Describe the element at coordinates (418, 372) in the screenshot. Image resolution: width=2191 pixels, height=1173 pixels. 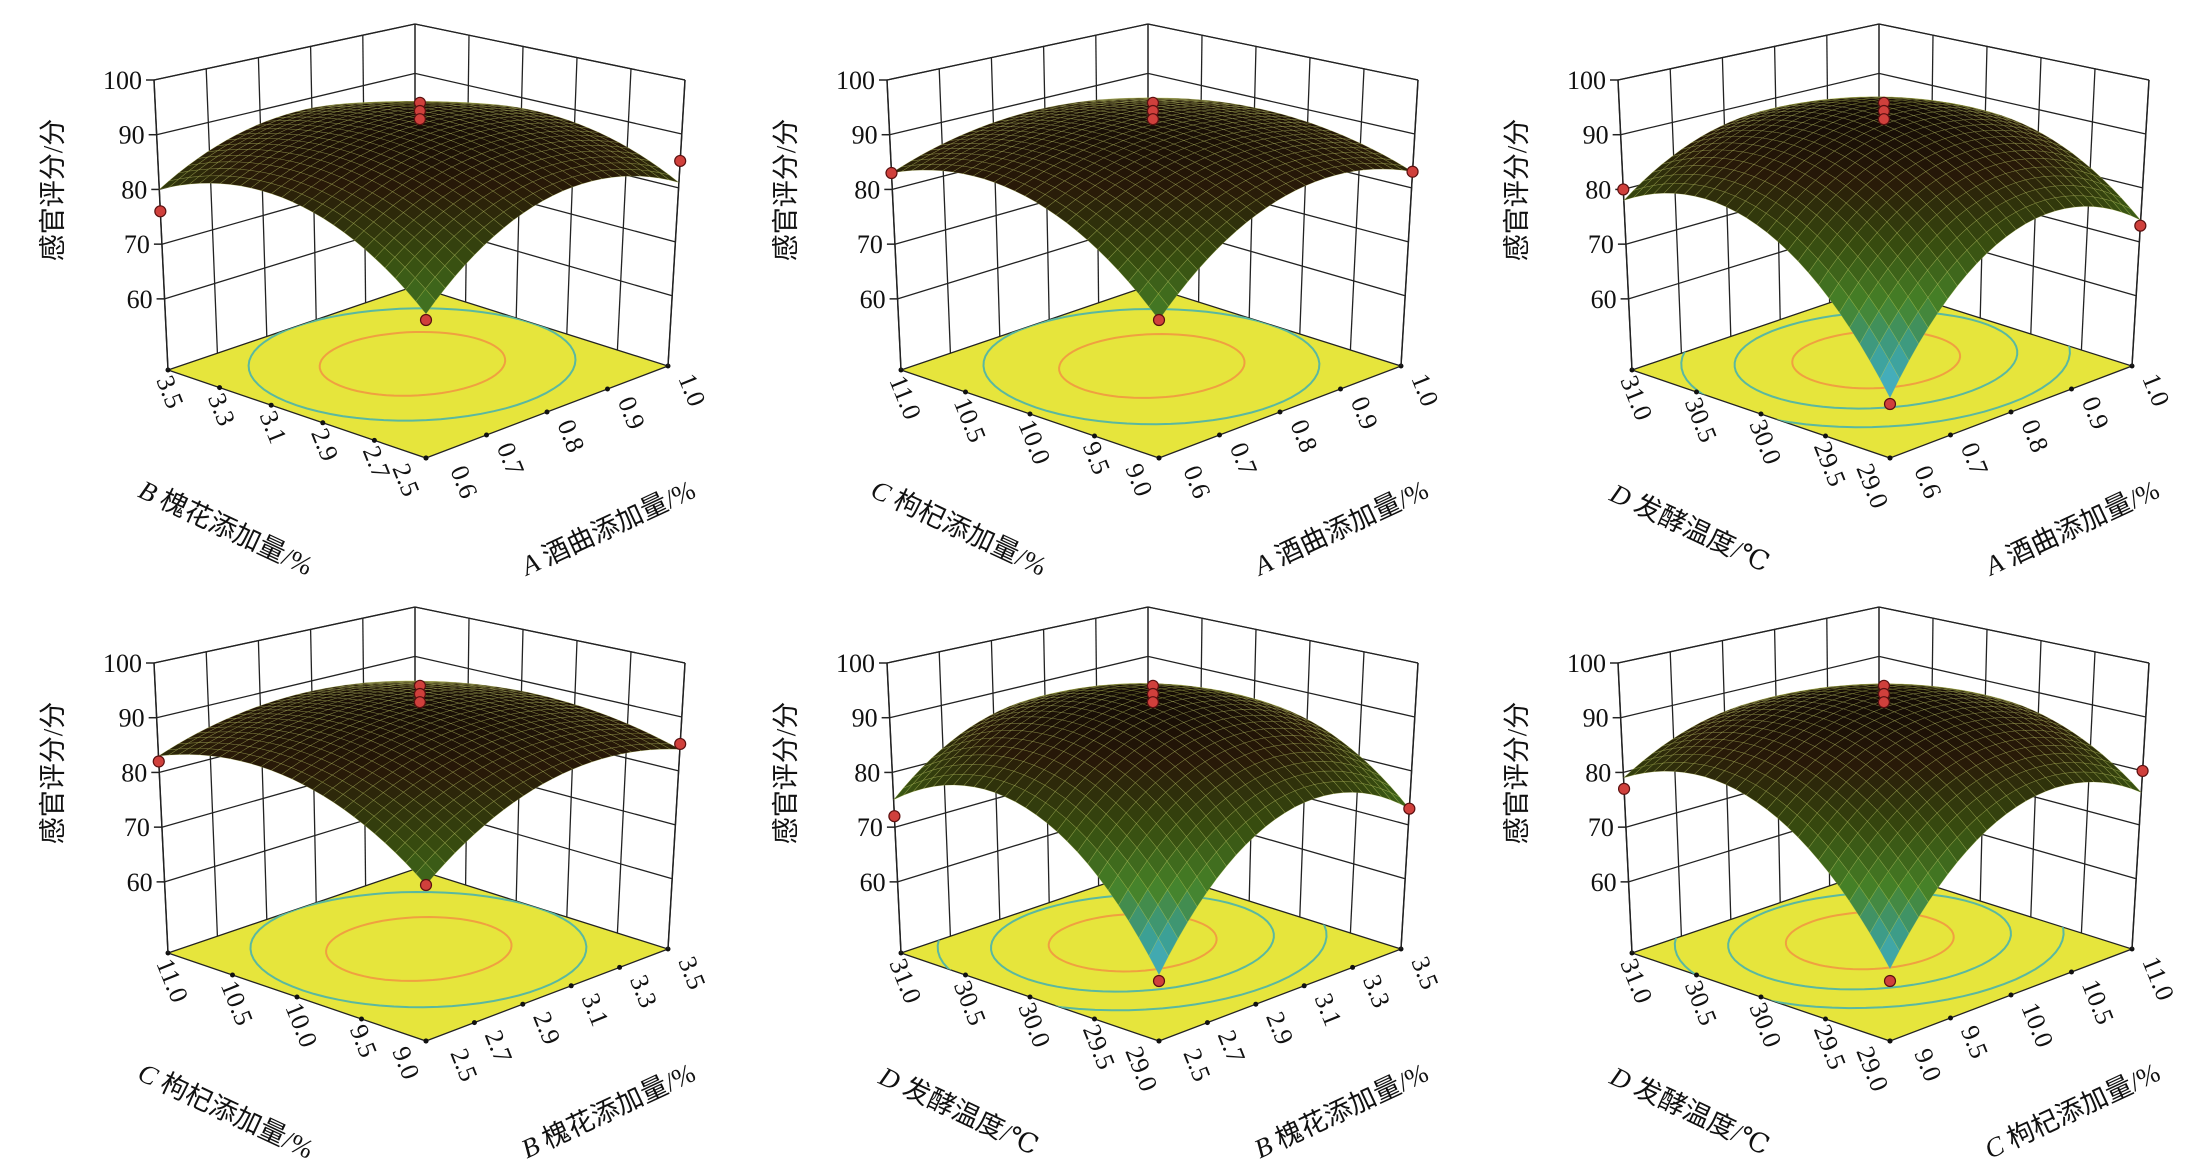
I see `floor-contour-plane` at that location.